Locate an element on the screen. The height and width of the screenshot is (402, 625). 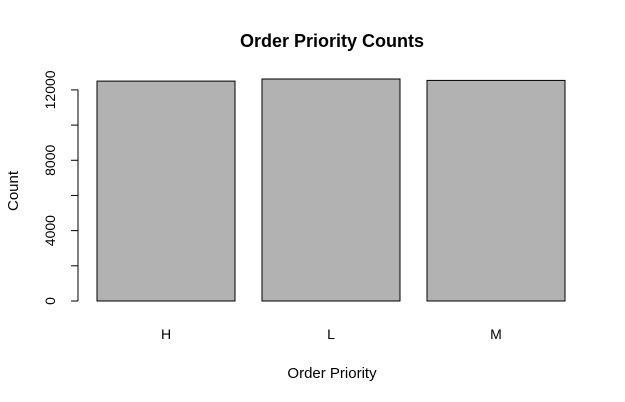
y-tick-label-12000: 12000 is located at coordinates (50, 89).